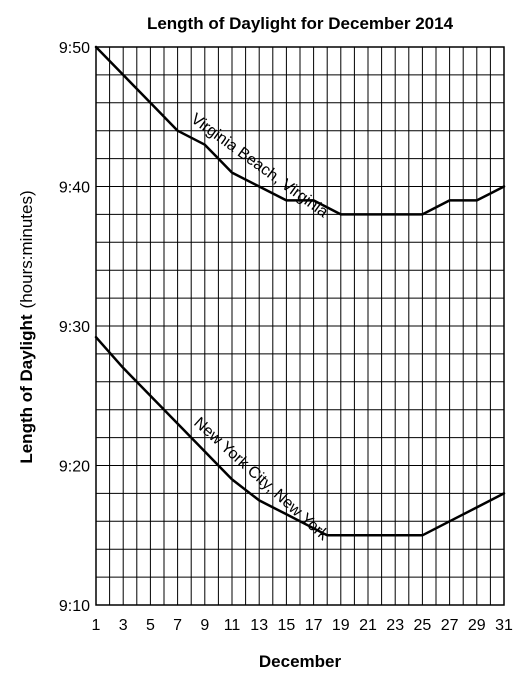 The image size is (520, 679). I want to click on x-tick-label: 31, so click(504, 625).